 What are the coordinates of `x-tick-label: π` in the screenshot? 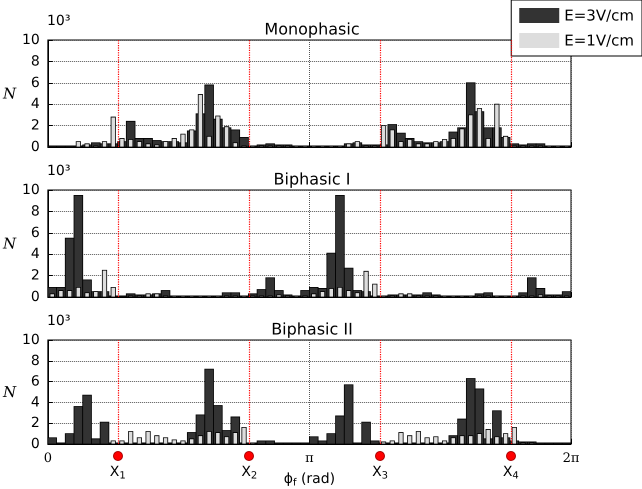 It's located at (309, 458).